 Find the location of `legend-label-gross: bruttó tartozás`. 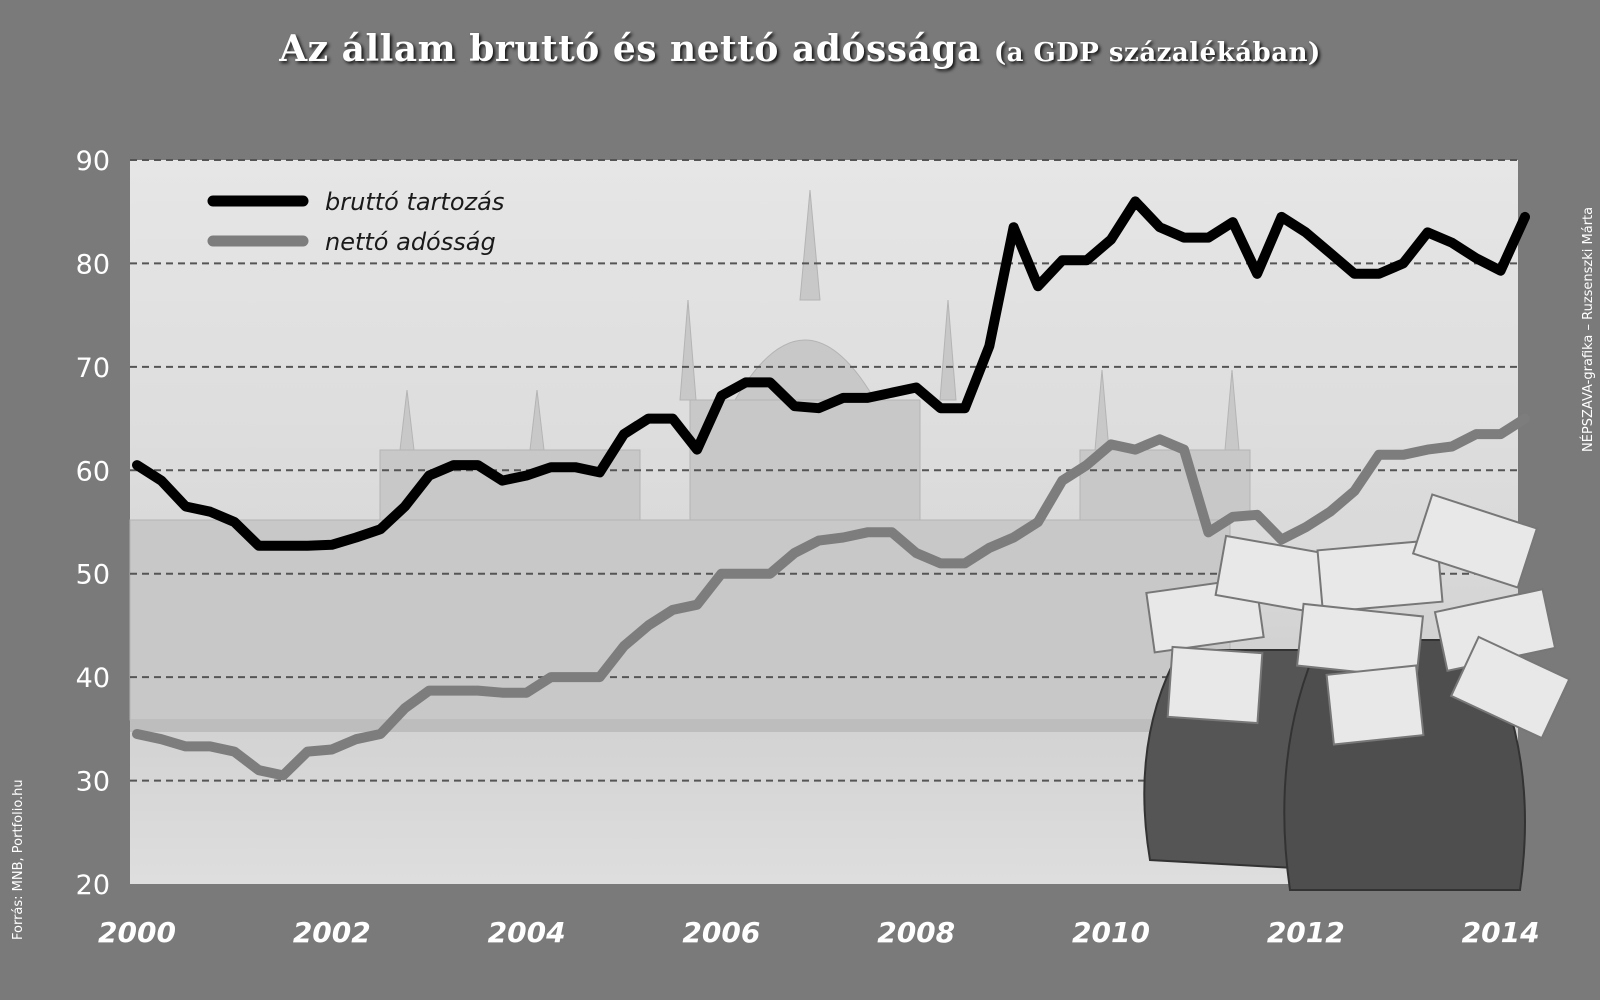

legend-label-gross: bruttó tartozás is located at coordinates (414, 202).